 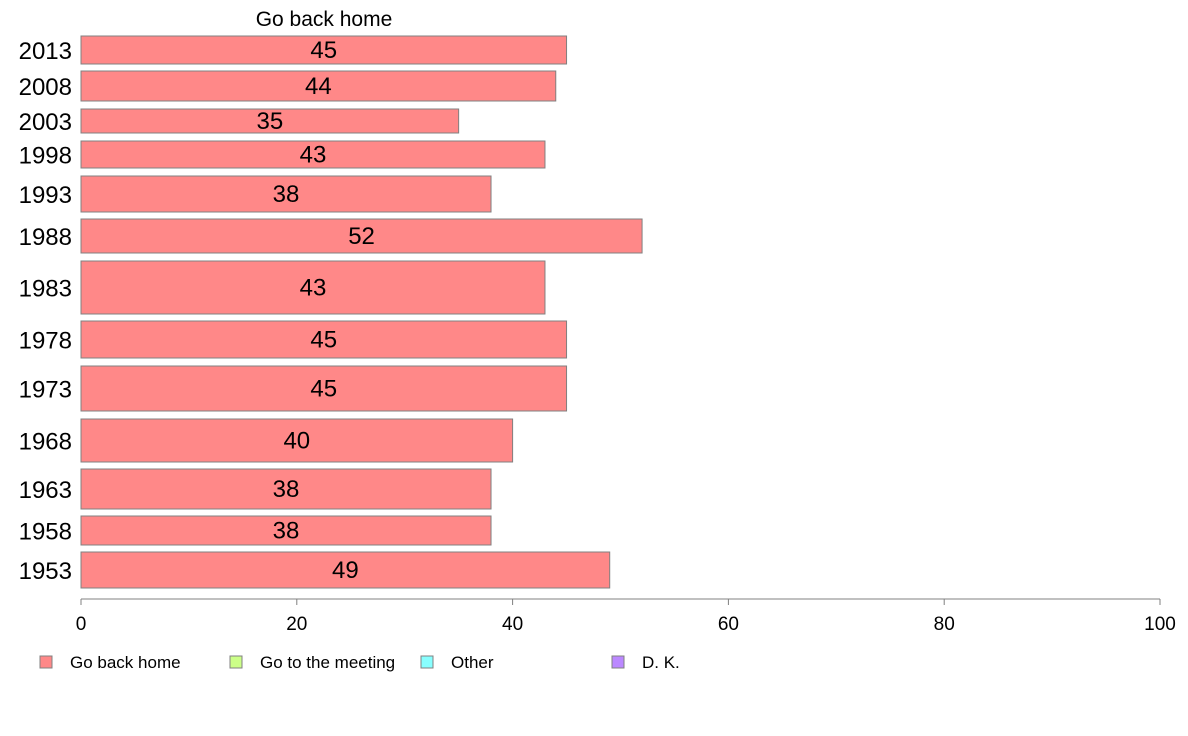 I want to click on bar-1993, so click(x=286, y=194).